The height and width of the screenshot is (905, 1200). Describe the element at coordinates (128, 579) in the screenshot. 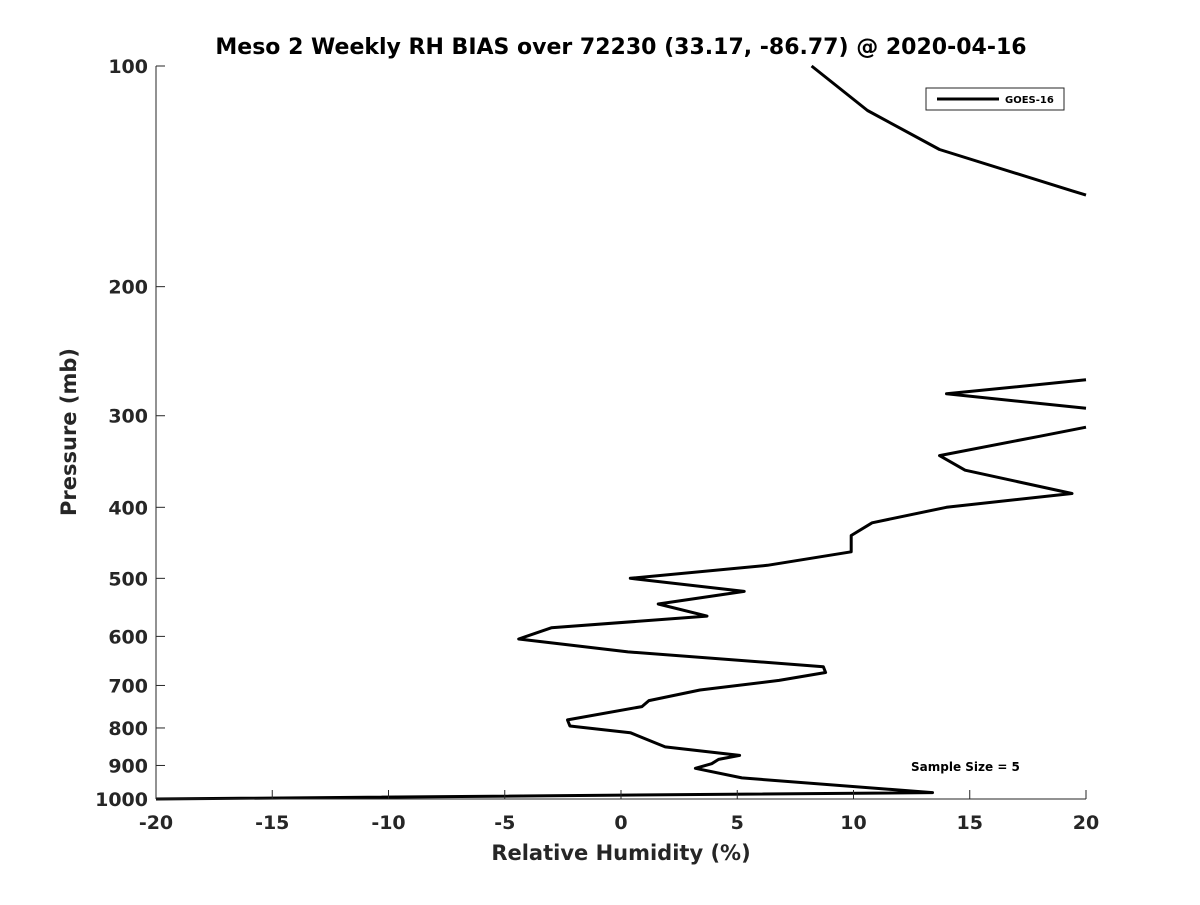

I see `y-tick-label-500: 500` at that location.